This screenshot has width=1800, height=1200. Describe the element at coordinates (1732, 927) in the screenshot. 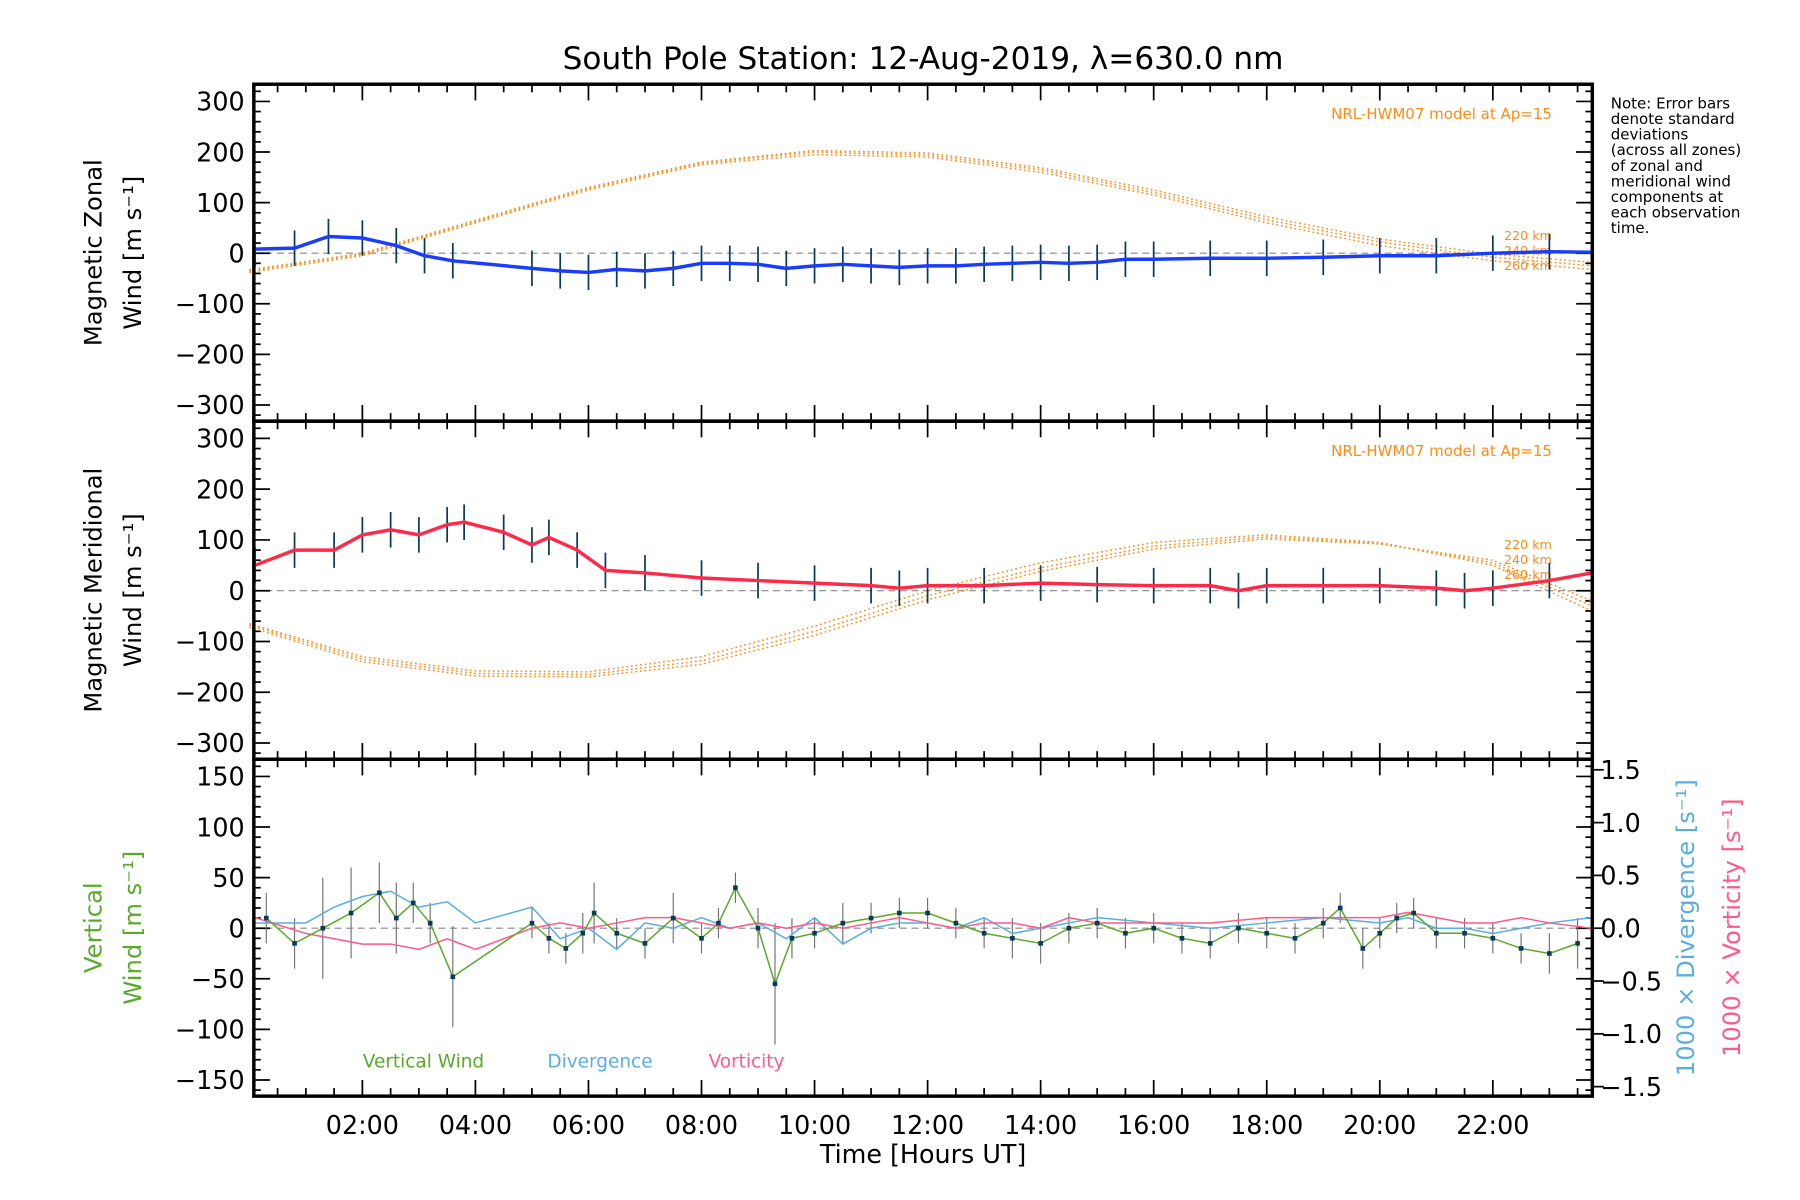

I see `y2-vorticity-label: 1000 × Vorticity [s⁻¹]` at that location.